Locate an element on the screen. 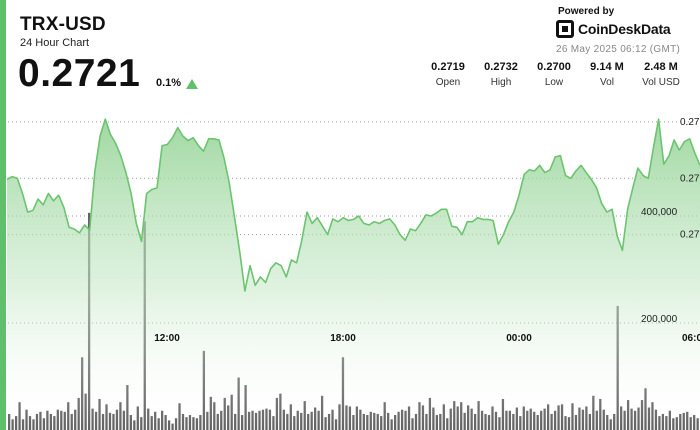 This screenshot has width=700, height=430. stat-high-value: 0.2732 is located at coordinates (501, 67).